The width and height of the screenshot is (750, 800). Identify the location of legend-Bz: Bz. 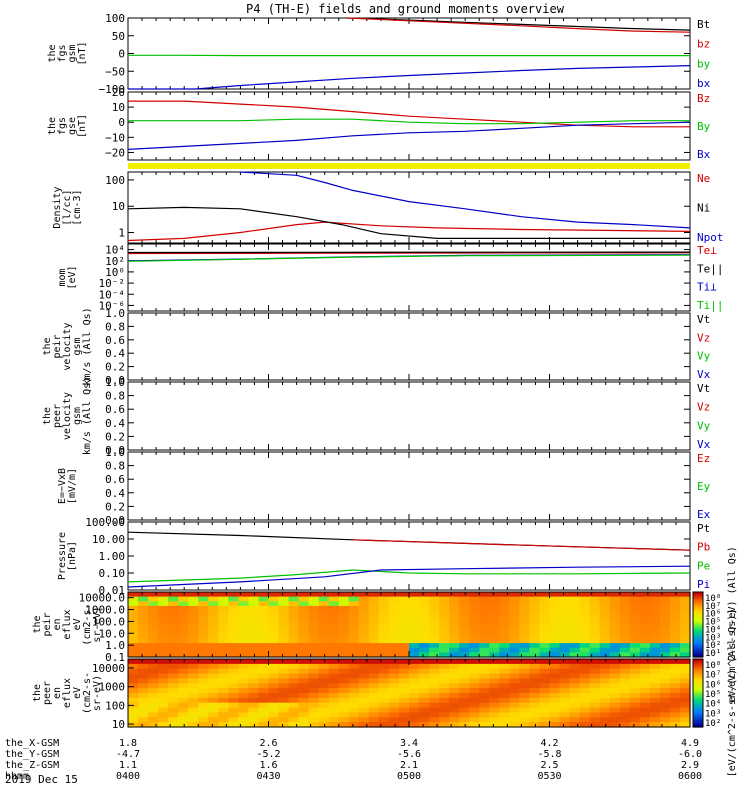
(703, 98).